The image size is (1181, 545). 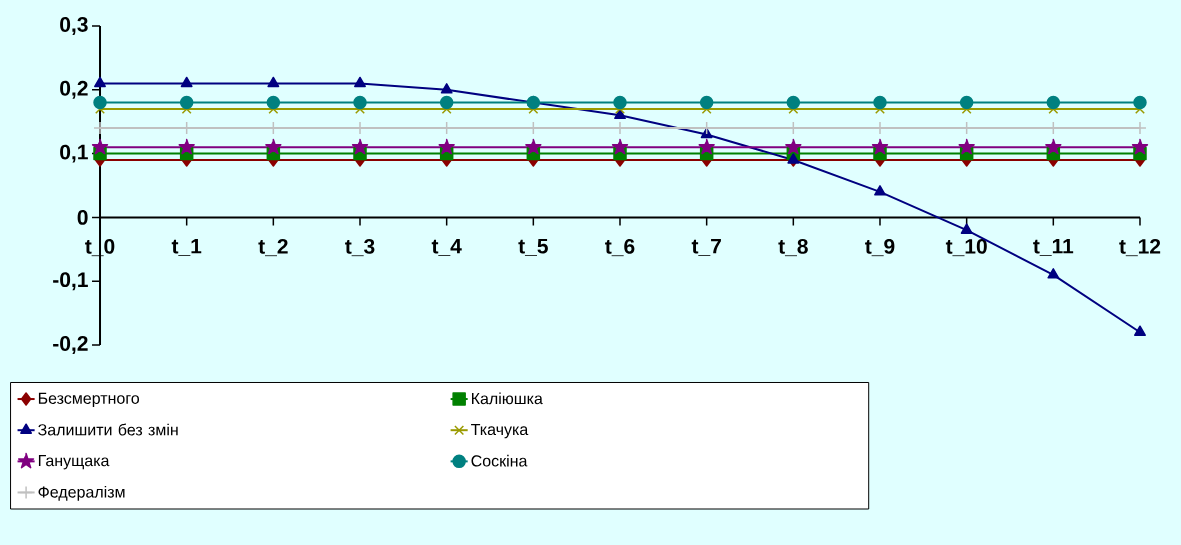 I want to click on legend-label: Залишити без змін, so click(x=108, y=429).